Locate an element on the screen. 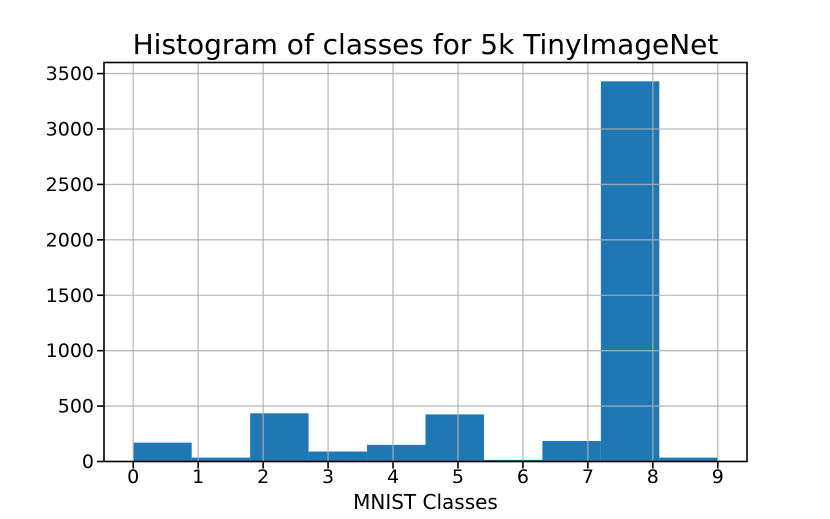 The height and width of the screenshot is (519, 830). x-tick-label: 2 is located at coordinates (263, 477).